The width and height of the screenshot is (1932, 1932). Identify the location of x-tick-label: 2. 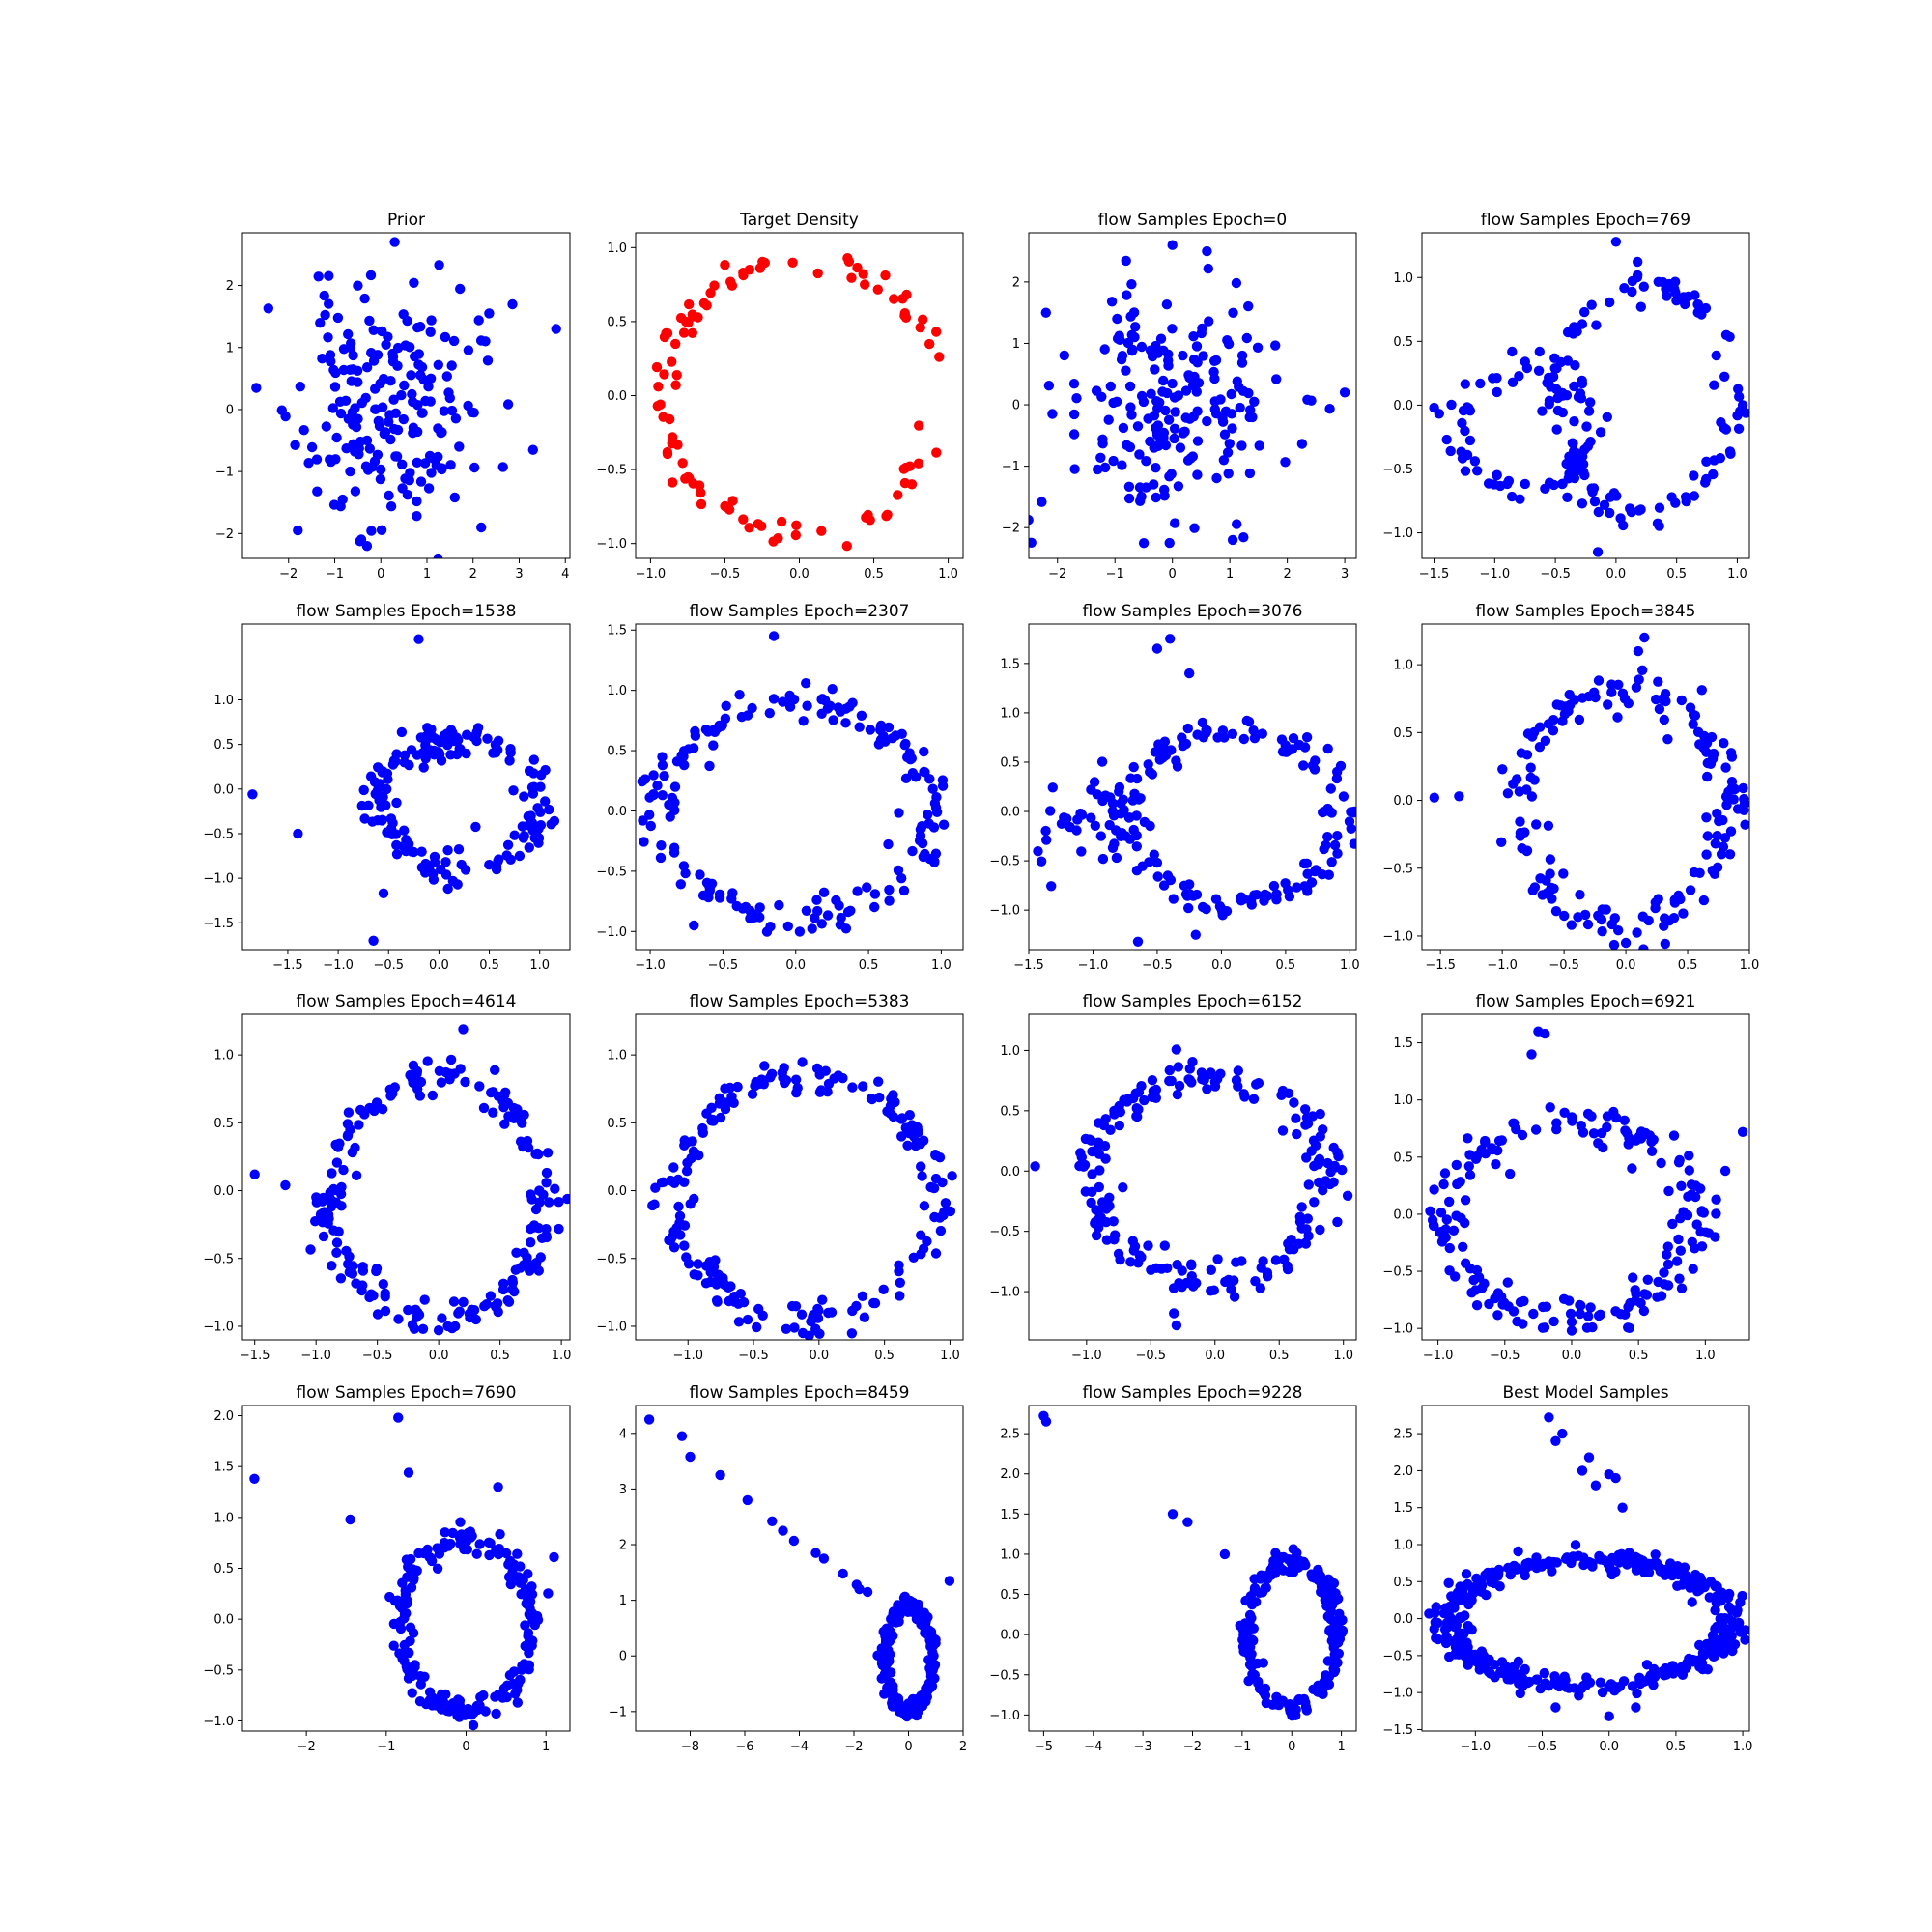
(963, 1747).